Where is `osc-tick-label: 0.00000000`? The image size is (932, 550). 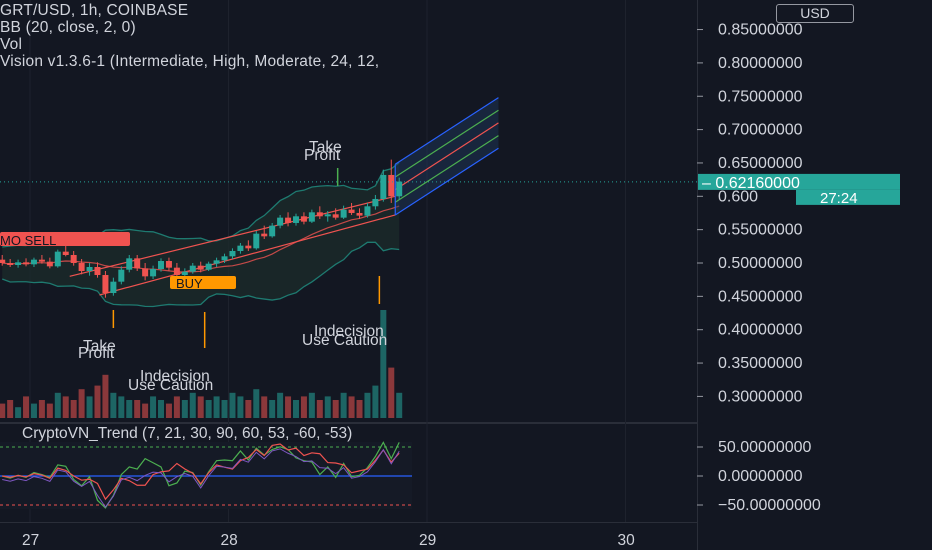 osc-tick-label: 0.00000000 is located at coordinates (760, 476).